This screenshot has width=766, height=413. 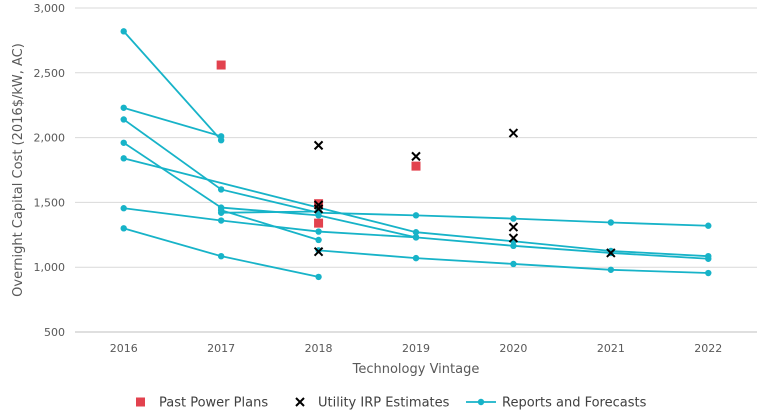 What do you see at coordinates (384, 403) in the screenshot?
I see `legend-label-utility-irp: Utility IRP Estimates` at bounding box center [384, 403].